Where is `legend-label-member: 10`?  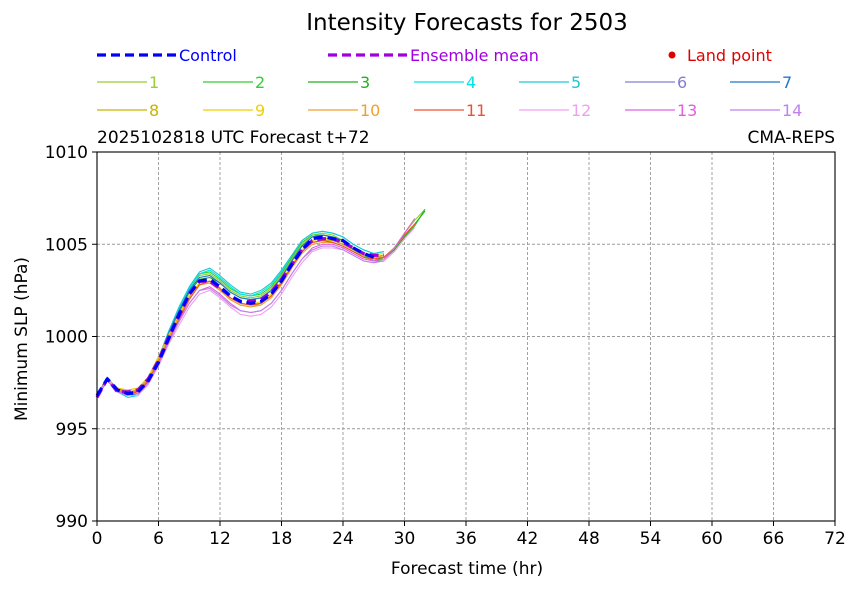 legend-label-member: 10 is located at coordinates (370, 110).